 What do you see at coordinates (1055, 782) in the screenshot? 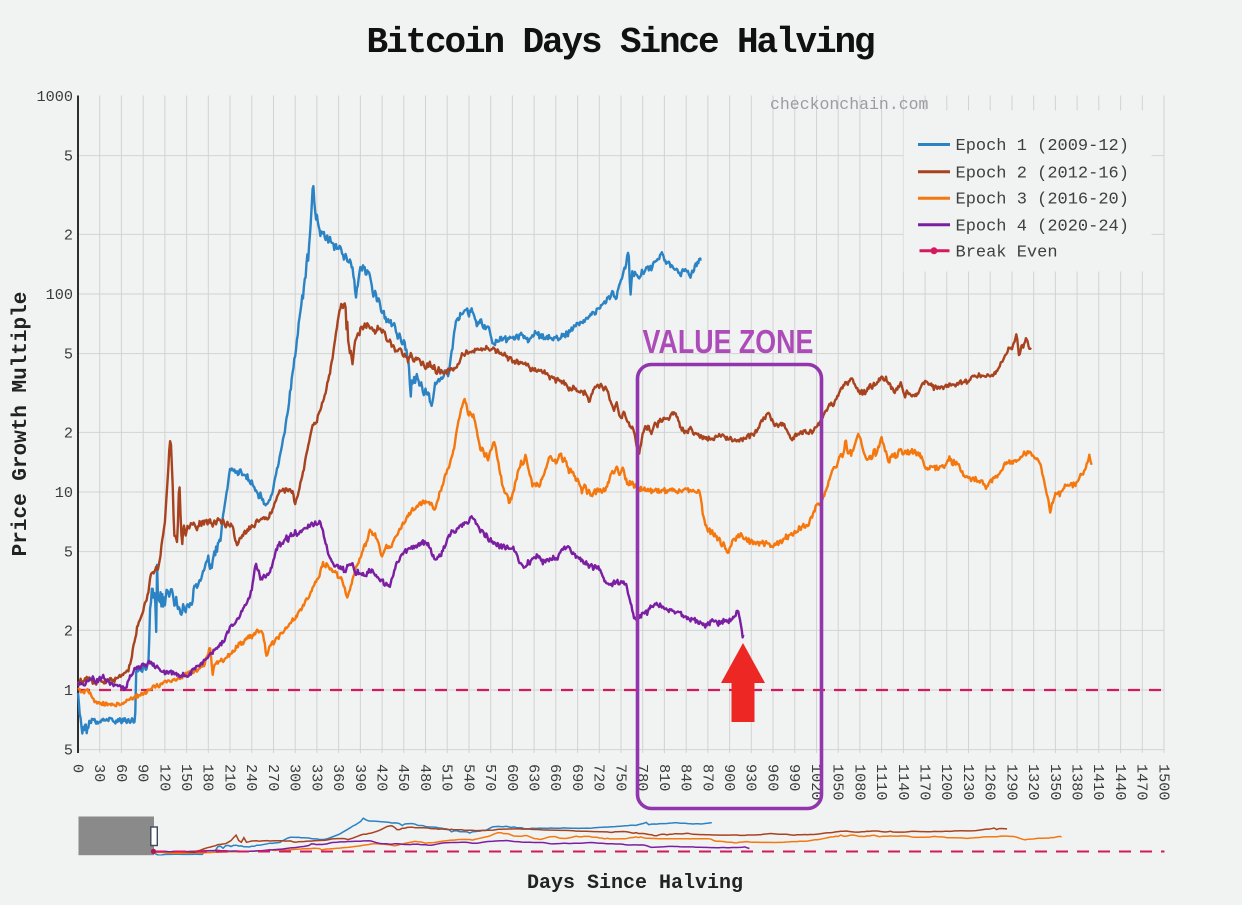
I see `svg-text: 1350` at bounding box center [1055, 782].